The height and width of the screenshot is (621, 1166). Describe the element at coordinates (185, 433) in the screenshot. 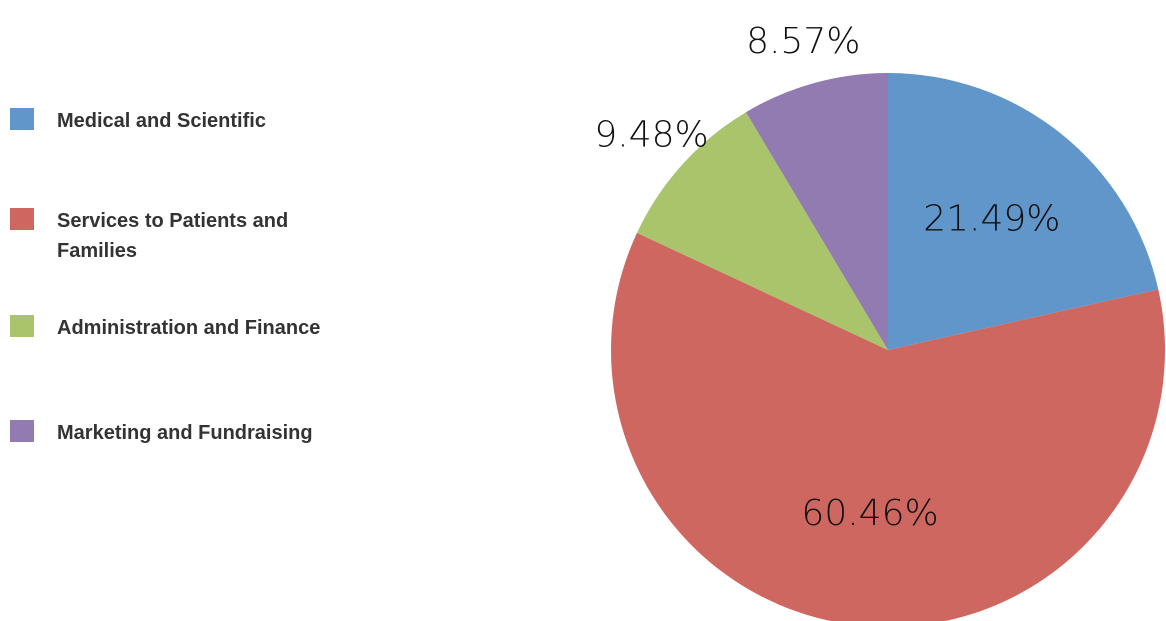

I see `legend-label: Marketing and Fundraising` at that location.